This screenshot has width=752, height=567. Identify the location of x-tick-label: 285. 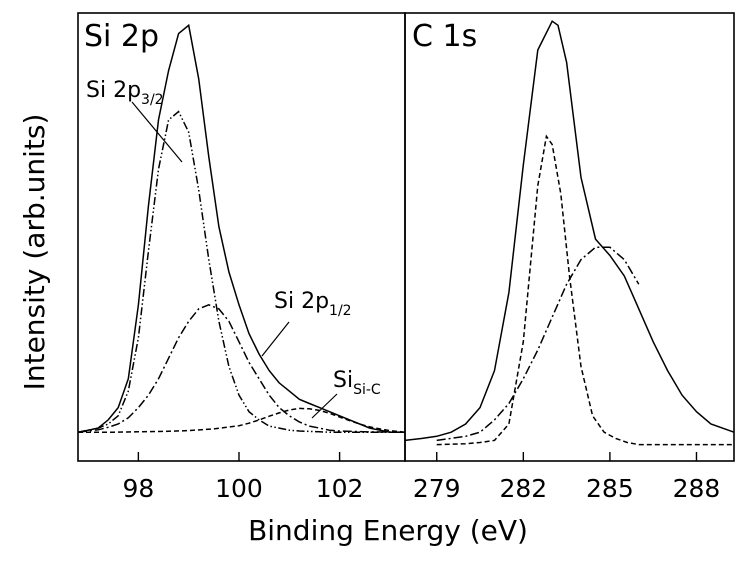
(610, 488).